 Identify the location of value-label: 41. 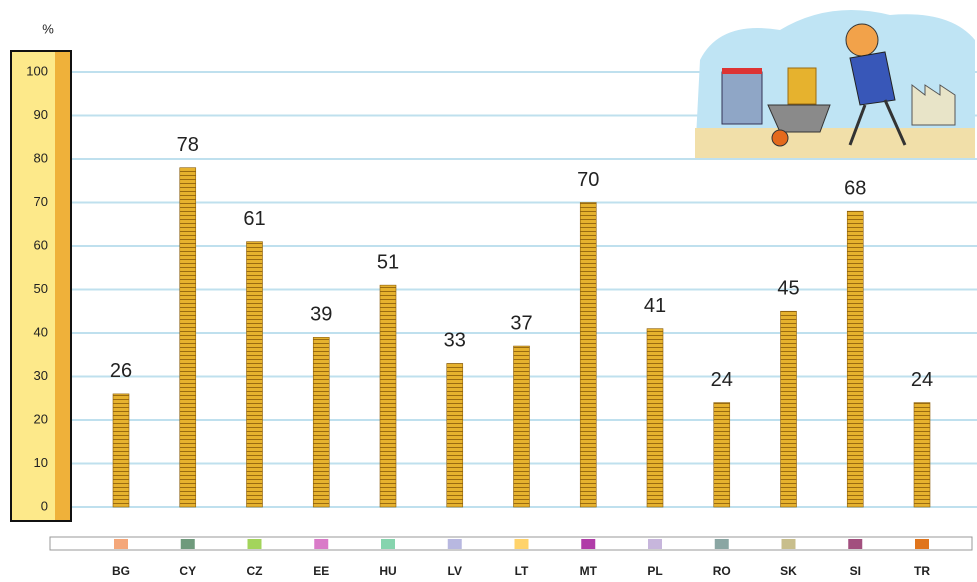
(655, 306).